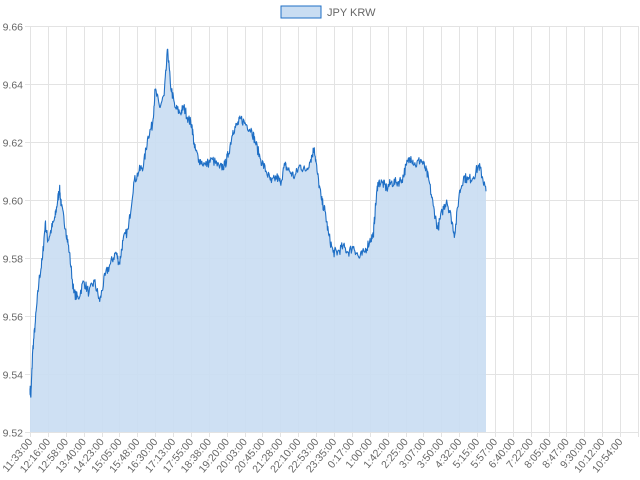  What do you see at coordinates (13, 144) in the screenshot?
I see `y-tick-label: 9.62` at bounding box center [13, 144].